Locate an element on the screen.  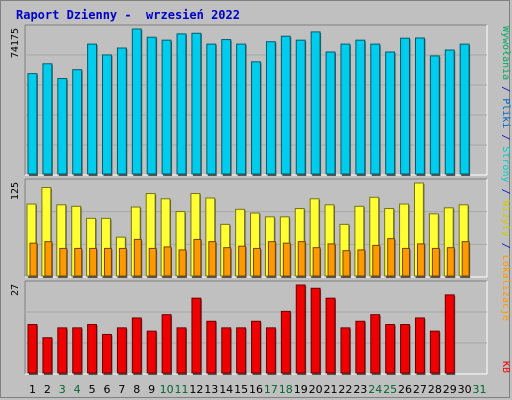
tick-label-day: 11 is located at coordinates (181, 389).